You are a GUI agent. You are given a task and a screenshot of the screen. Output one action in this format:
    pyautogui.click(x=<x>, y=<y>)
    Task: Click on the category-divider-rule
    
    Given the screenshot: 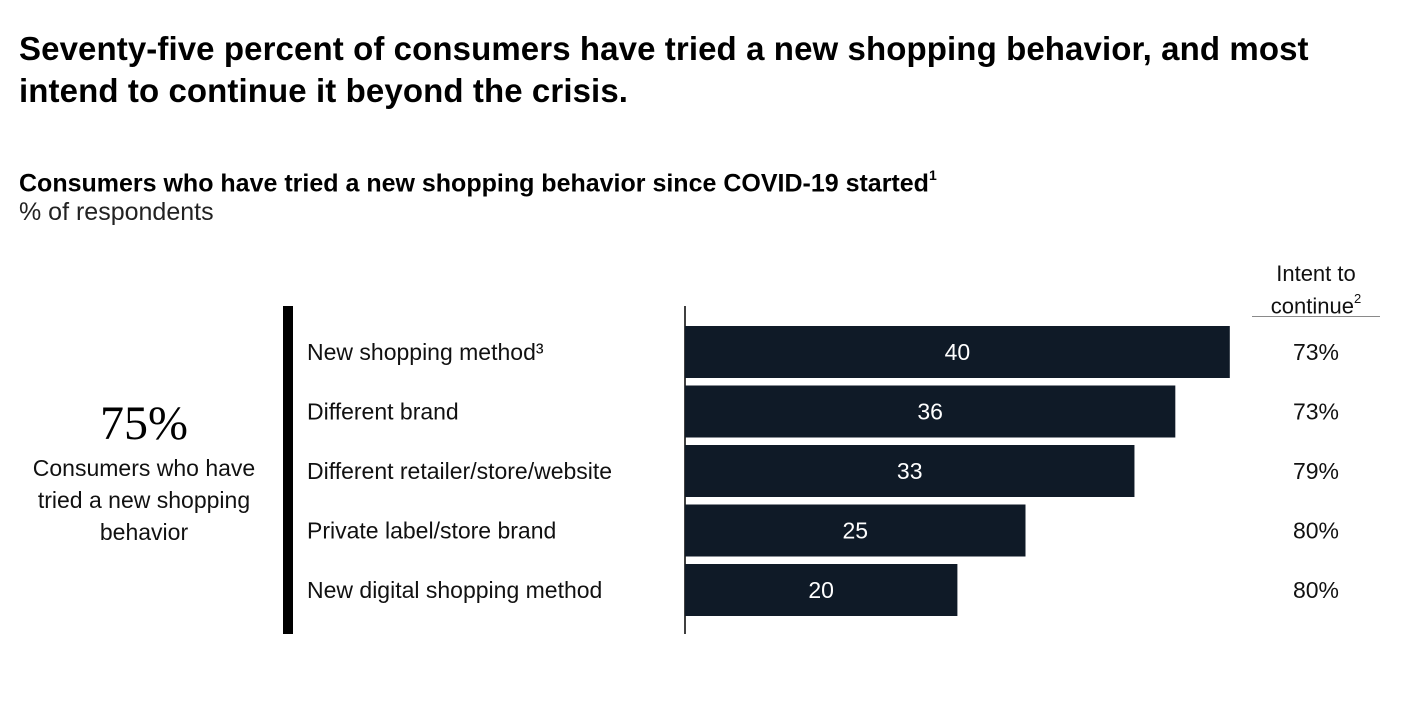 What is the action you would take?
    pyautogui.click(x=288, y=470)
    